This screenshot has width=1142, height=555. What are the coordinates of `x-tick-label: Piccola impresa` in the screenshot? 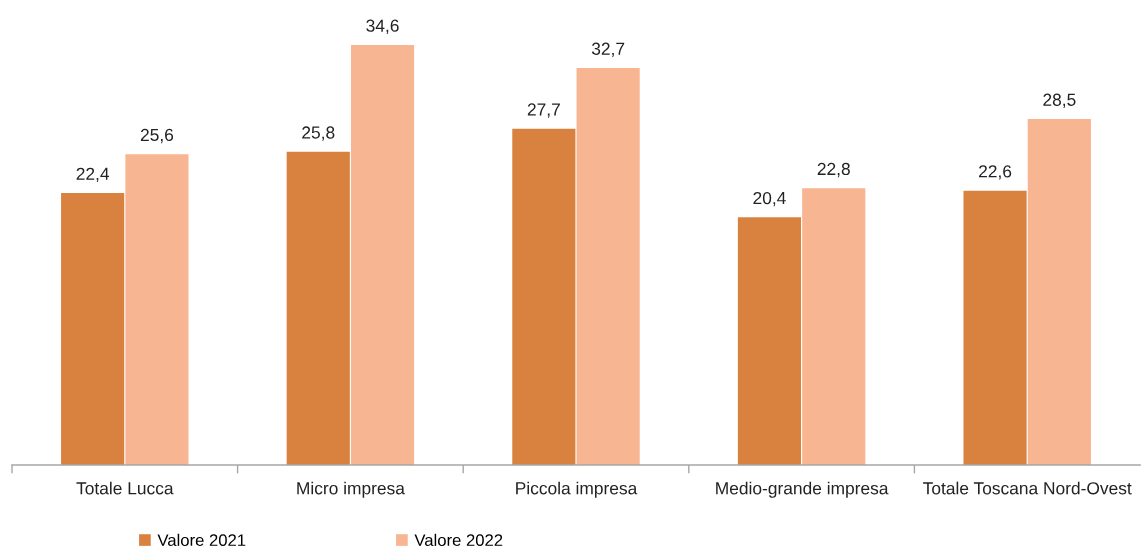 It's located at (577, 489).